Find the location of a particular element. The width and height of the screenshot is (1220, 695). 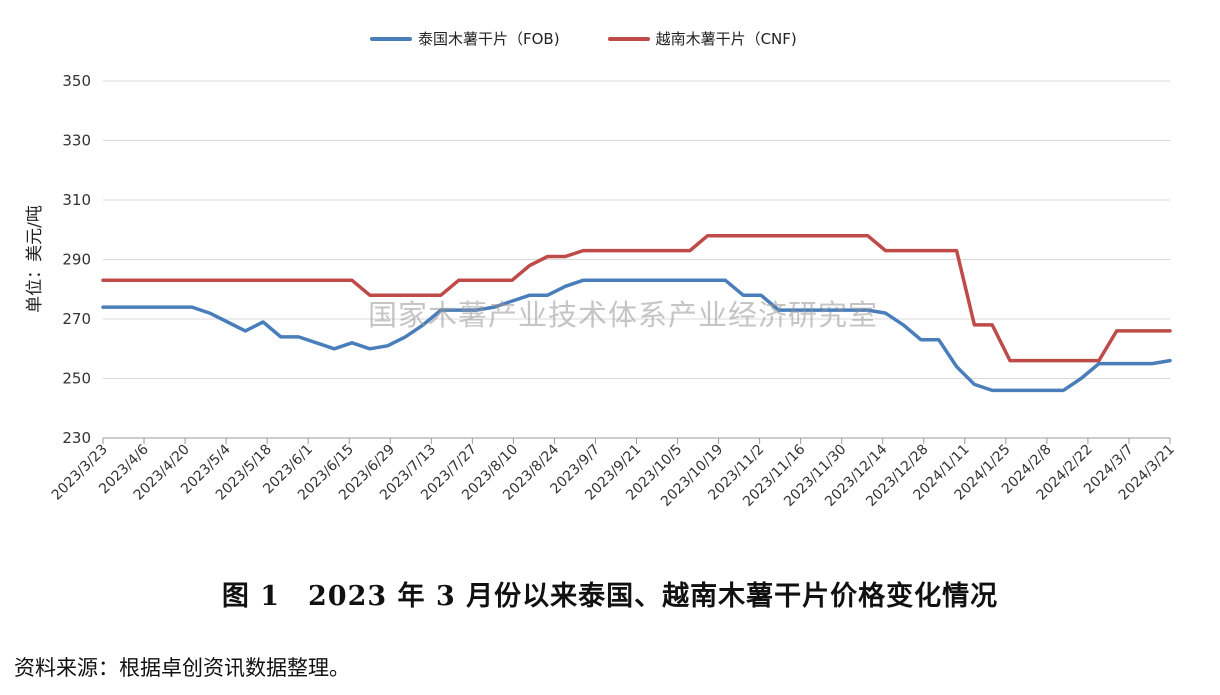

watermark: 国家木薯产业技术体系产业经济研究室 is located at coordinates (623, 315).